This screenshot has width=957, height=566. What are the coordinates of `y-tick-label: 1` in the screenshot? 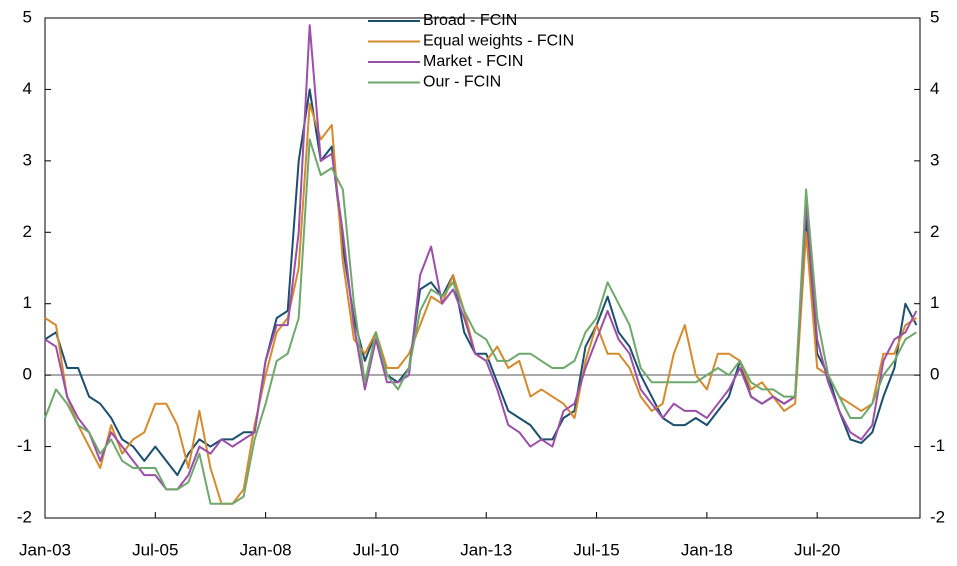 It's located at (27, 302).